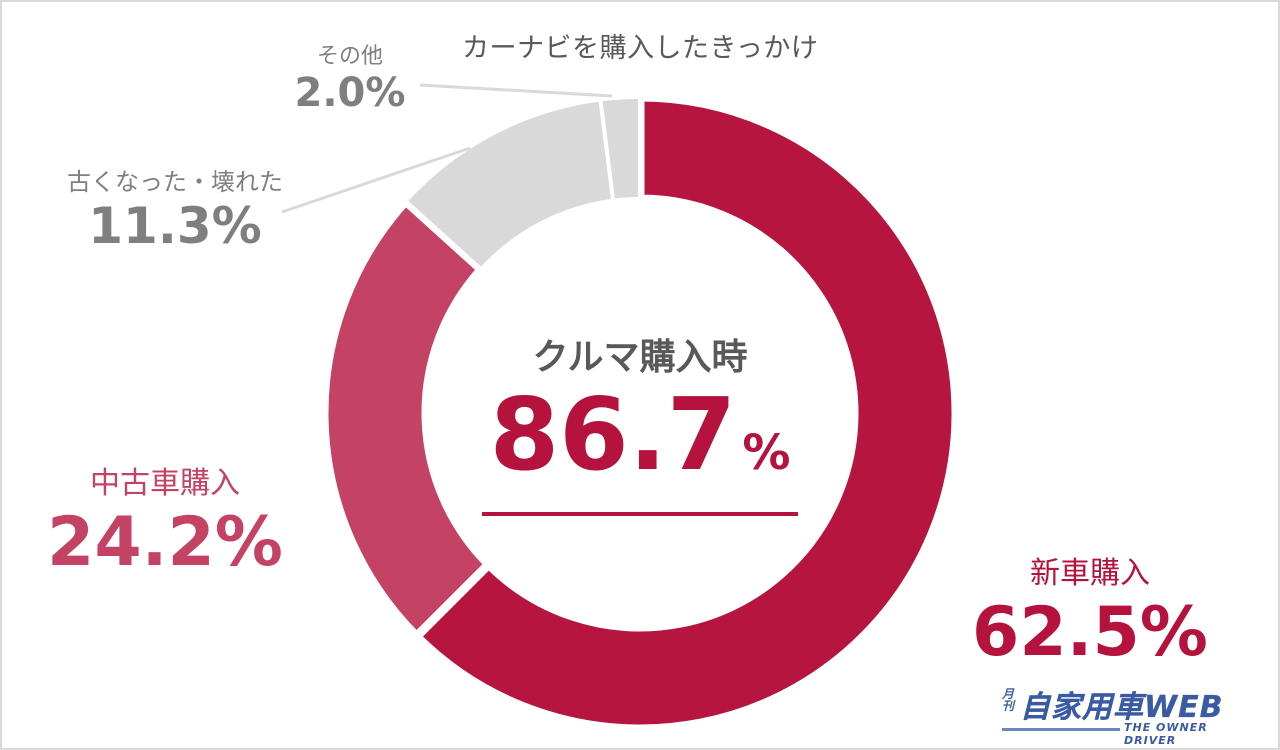 The height and width of the screenshot is (750, 1280). What do you see at coordinates (1122, 707) in the screenshot?
I see `logo-main: 自家用車WEB` at bounding box center [1122, 707].